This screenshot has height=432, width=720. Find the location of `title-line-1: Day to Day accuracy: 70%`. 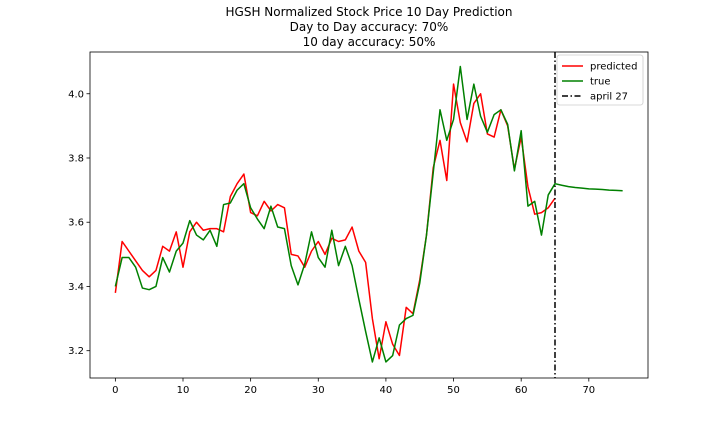

title-line-1: Day to Day accuracy: 70% is located at coordinates (369, 27).